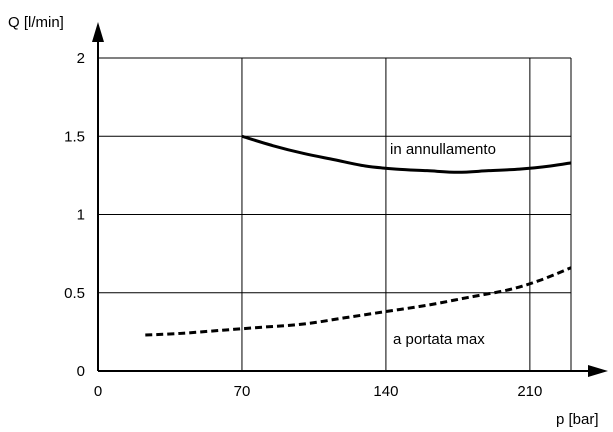 The width and height of the screenshot is (613, 432). I want to click on series-label-a-portata-max: a portata max, so click(439, 339).